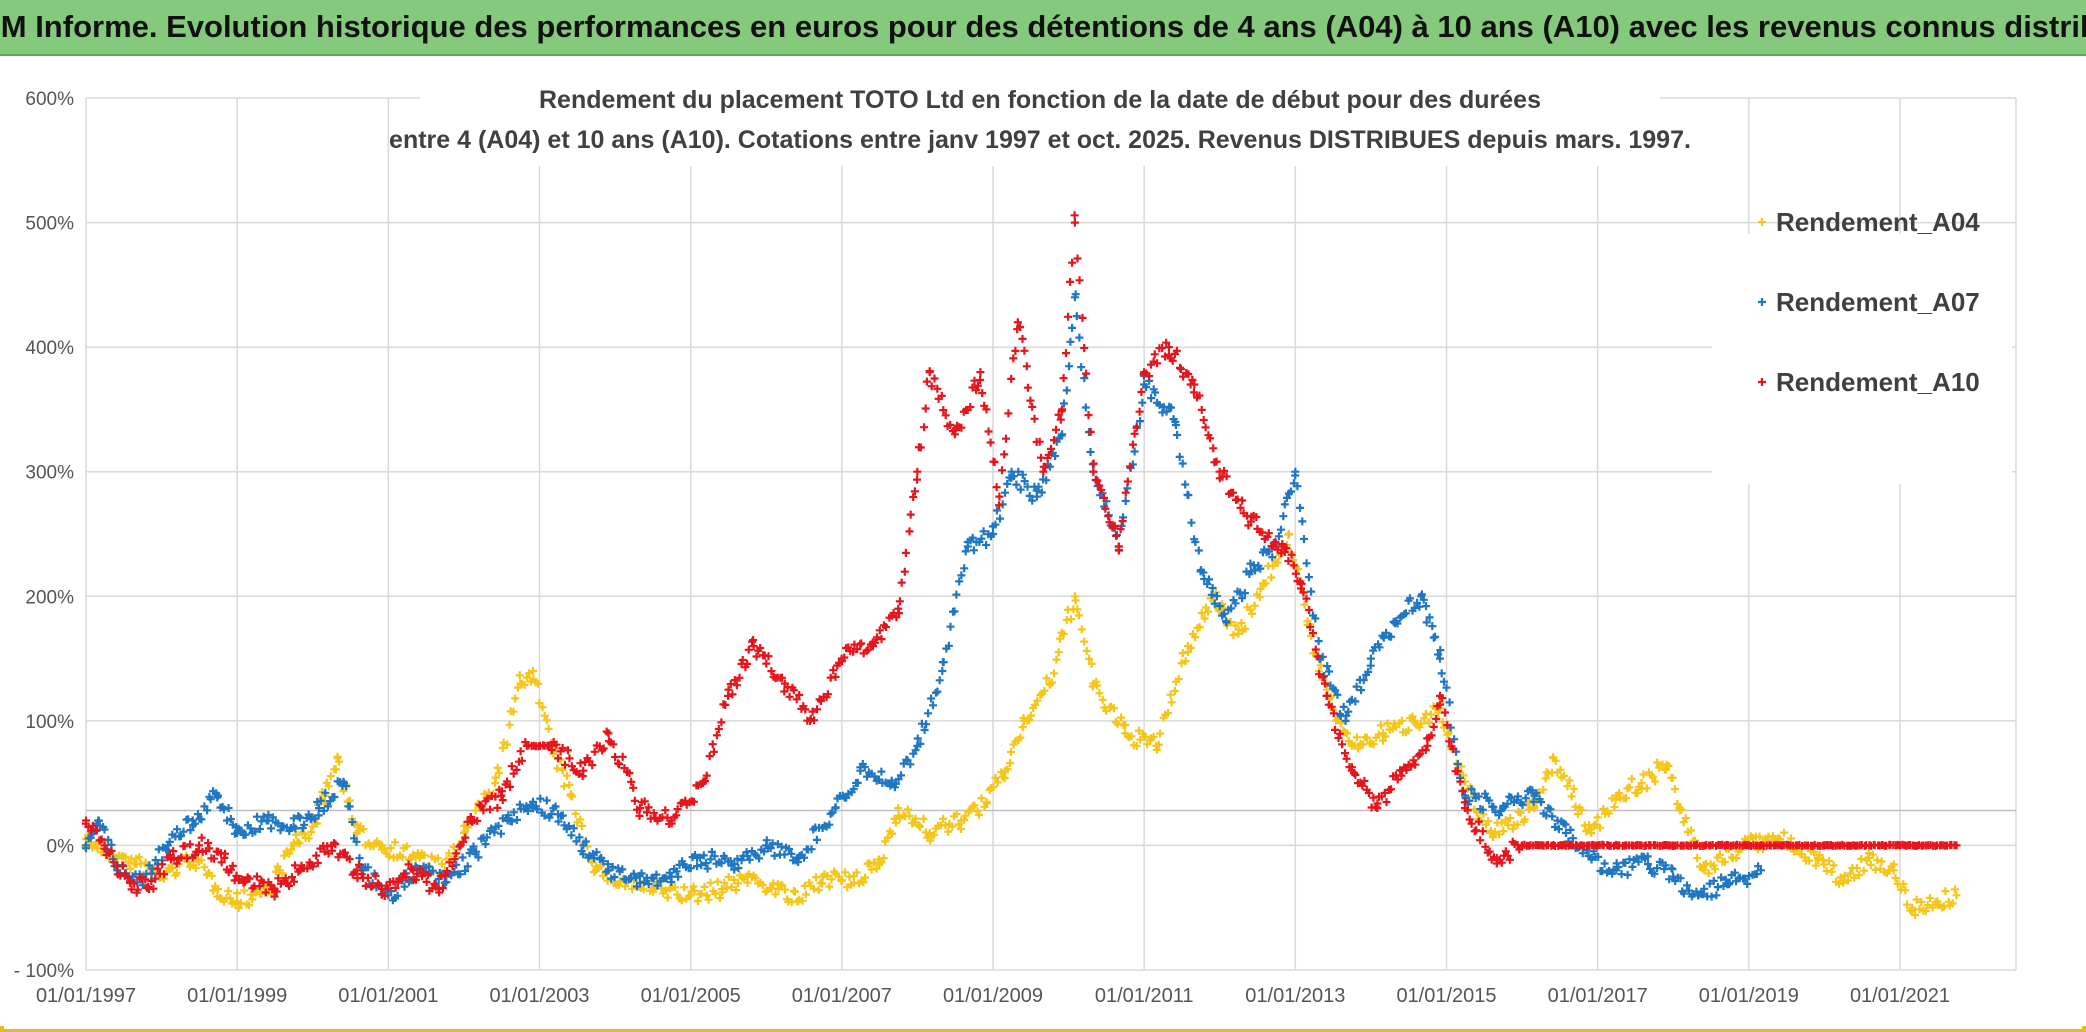 Image resolution: width=2086 pixels, height=1032 pixels. I want to click on x-tick-label: 01/01/2005, so click(691, 996).